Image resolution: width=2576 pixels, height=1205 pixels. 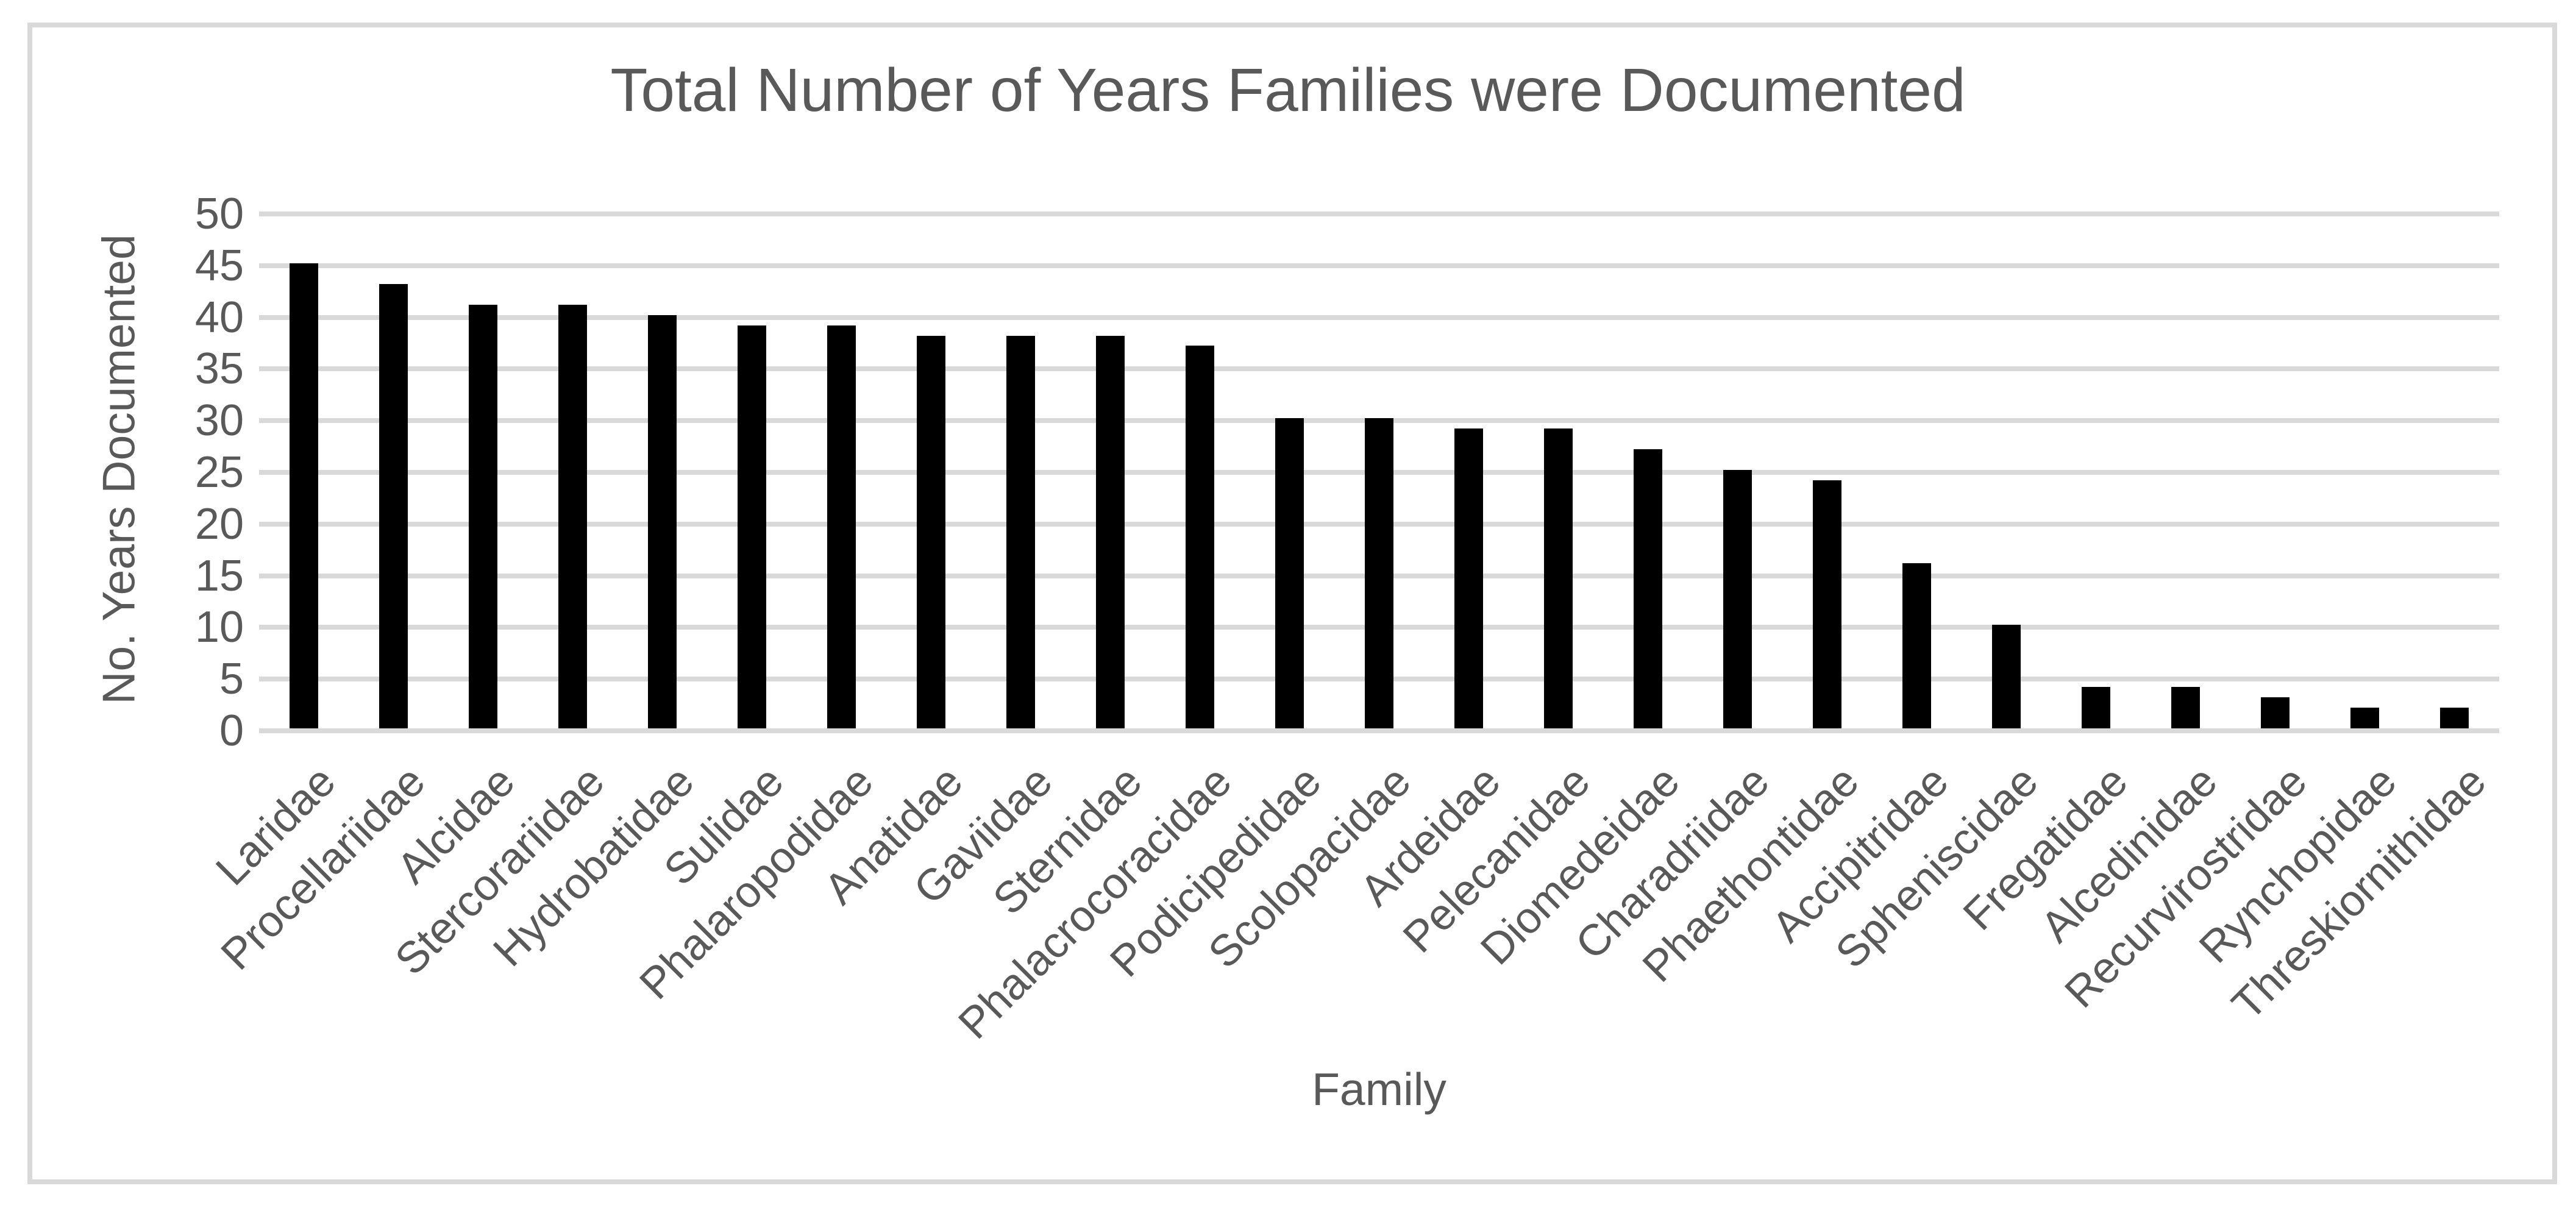 What do you see at coordinates (219, 575) in the screenshot?
I see `y-tick-label: 15` at bounding box center [219, 575].